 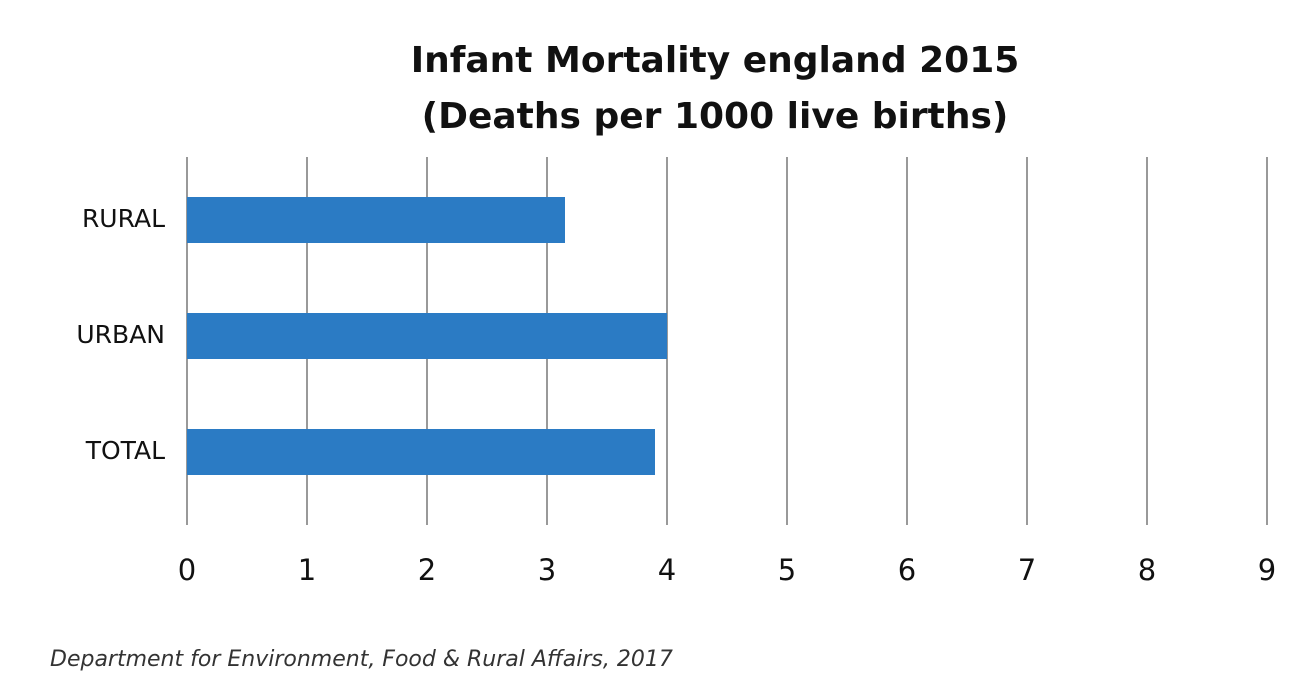 I want to click on x-tick-label: 1, so click(x=307, y=570).